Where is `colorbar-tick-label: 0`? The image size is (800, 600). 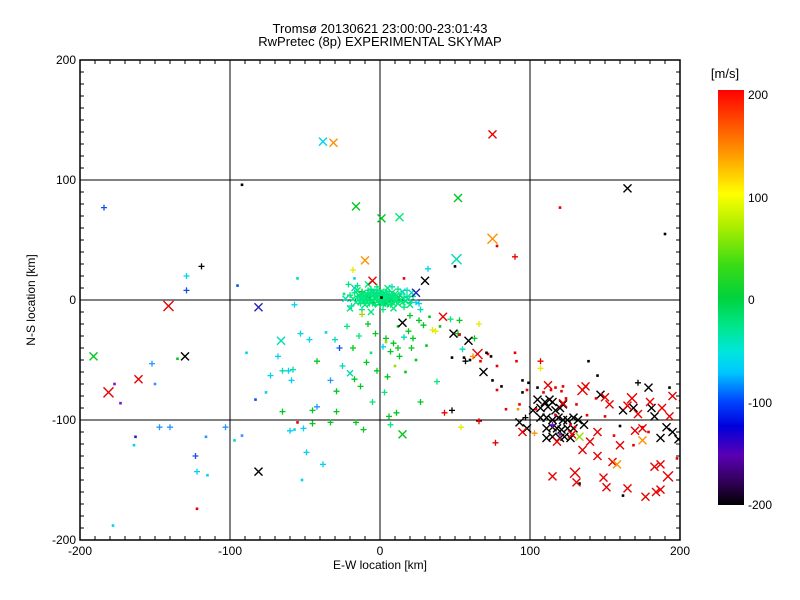
colorbar-tick-label: 0 is located at coordinates (751, 300).